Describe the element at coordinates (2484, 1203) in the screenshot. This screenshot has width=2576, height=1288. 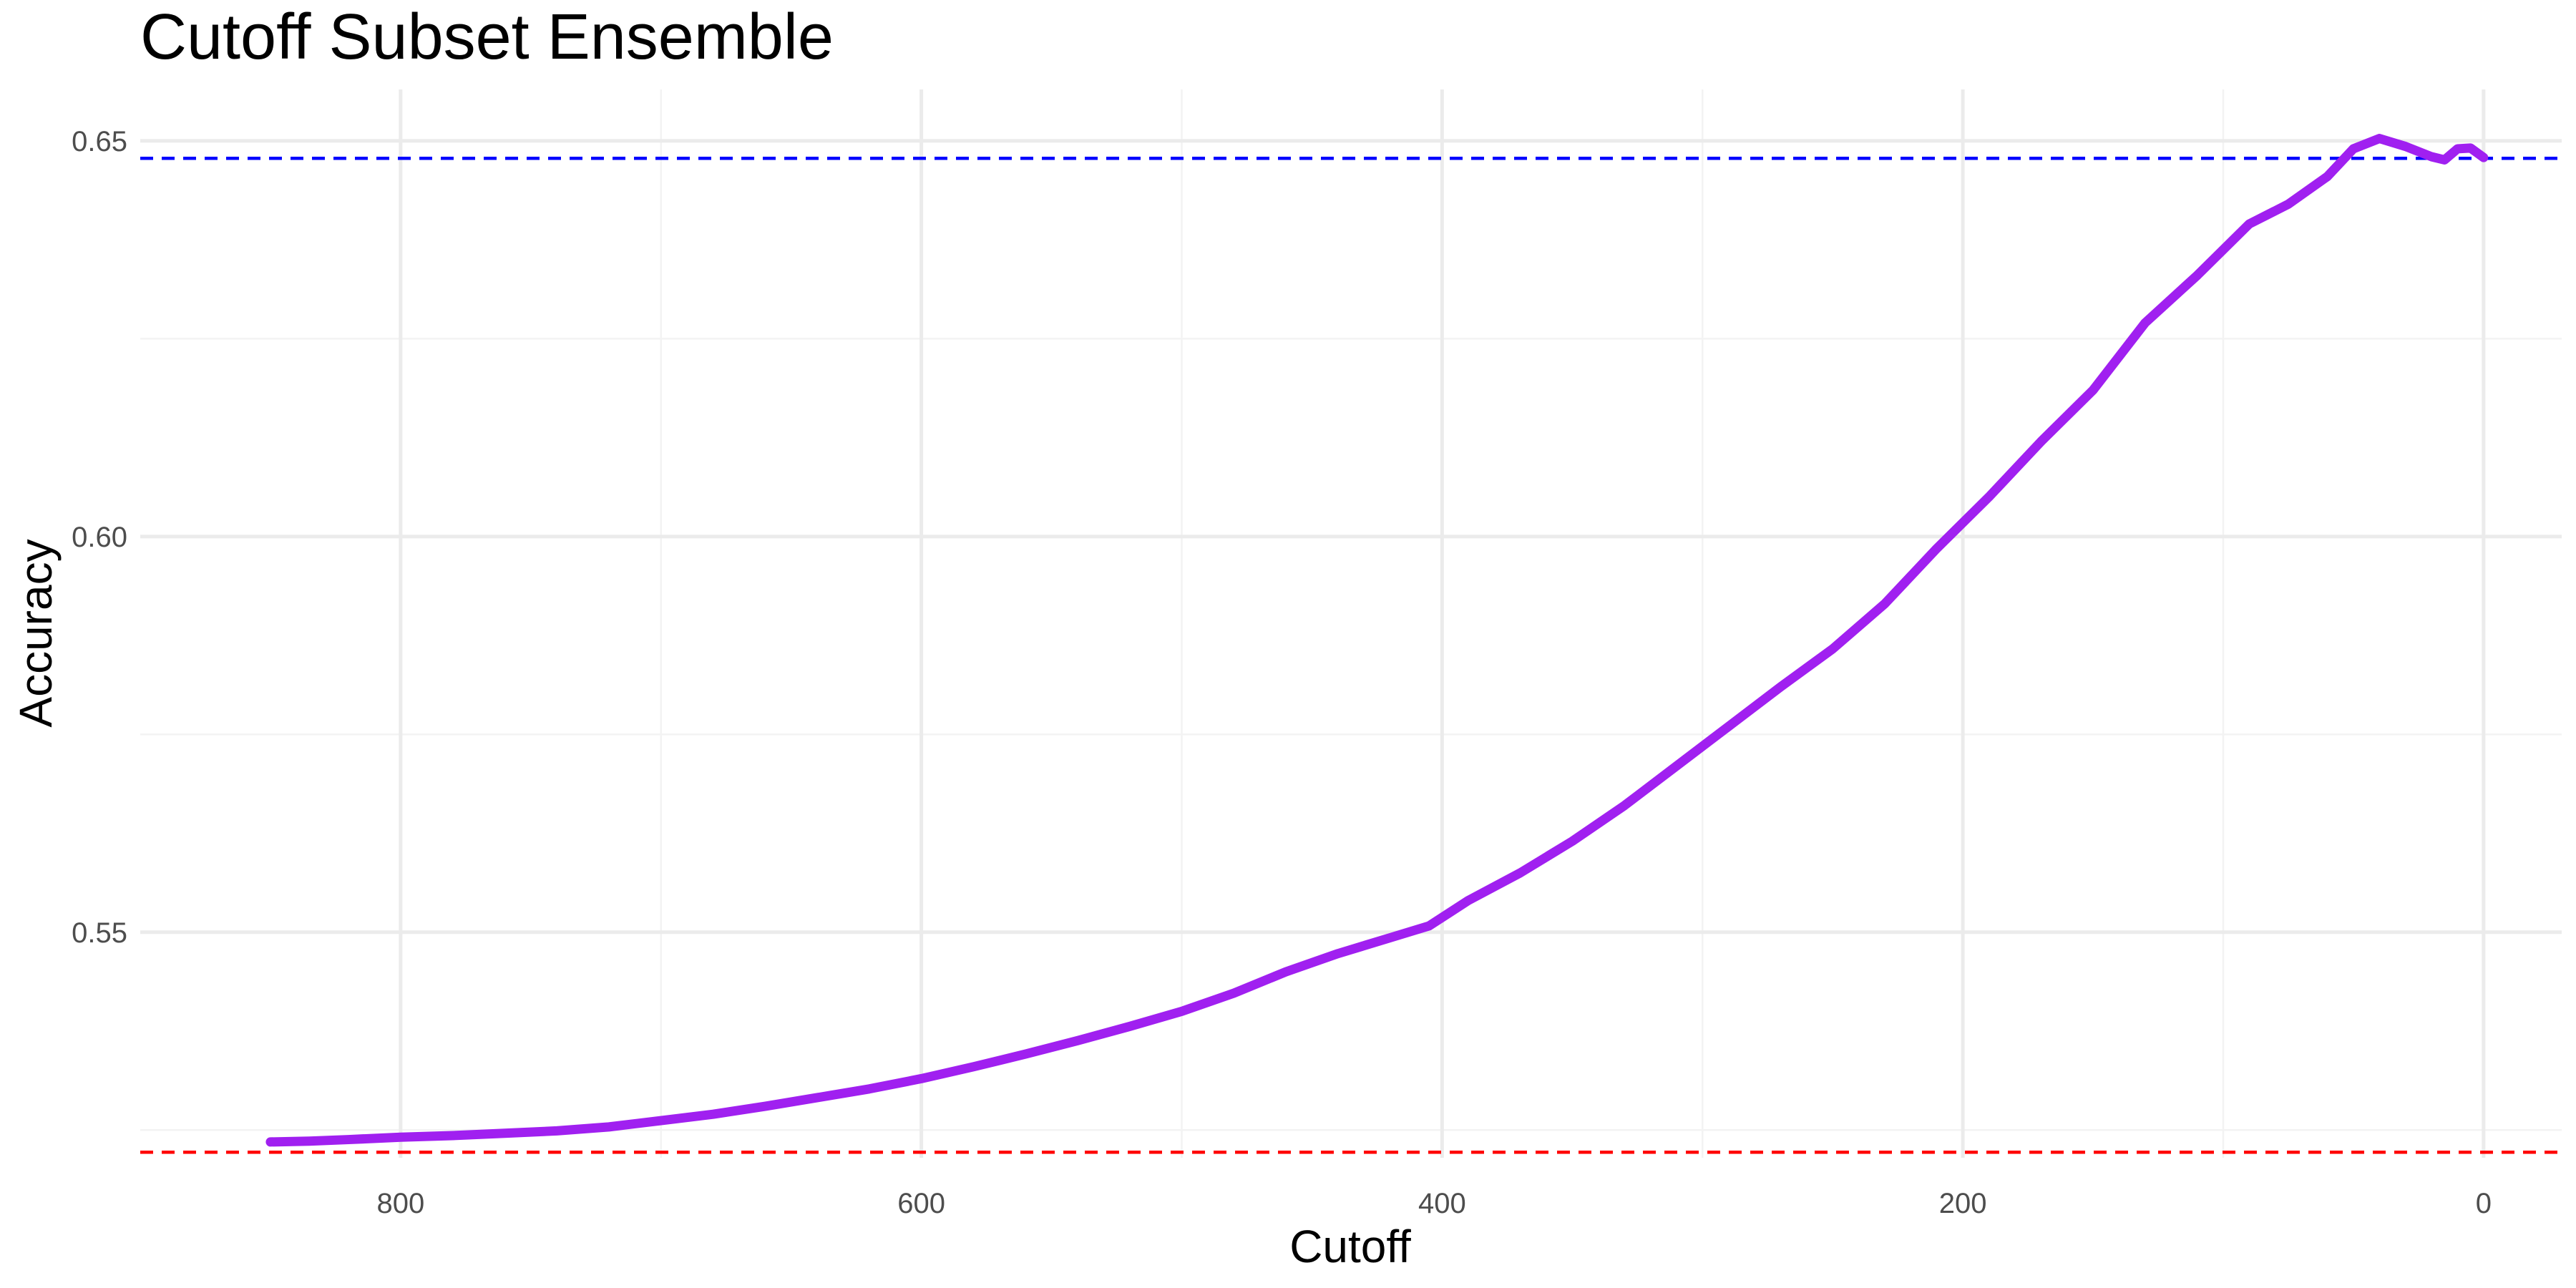
I see `x-tick-label: 0` at that location.